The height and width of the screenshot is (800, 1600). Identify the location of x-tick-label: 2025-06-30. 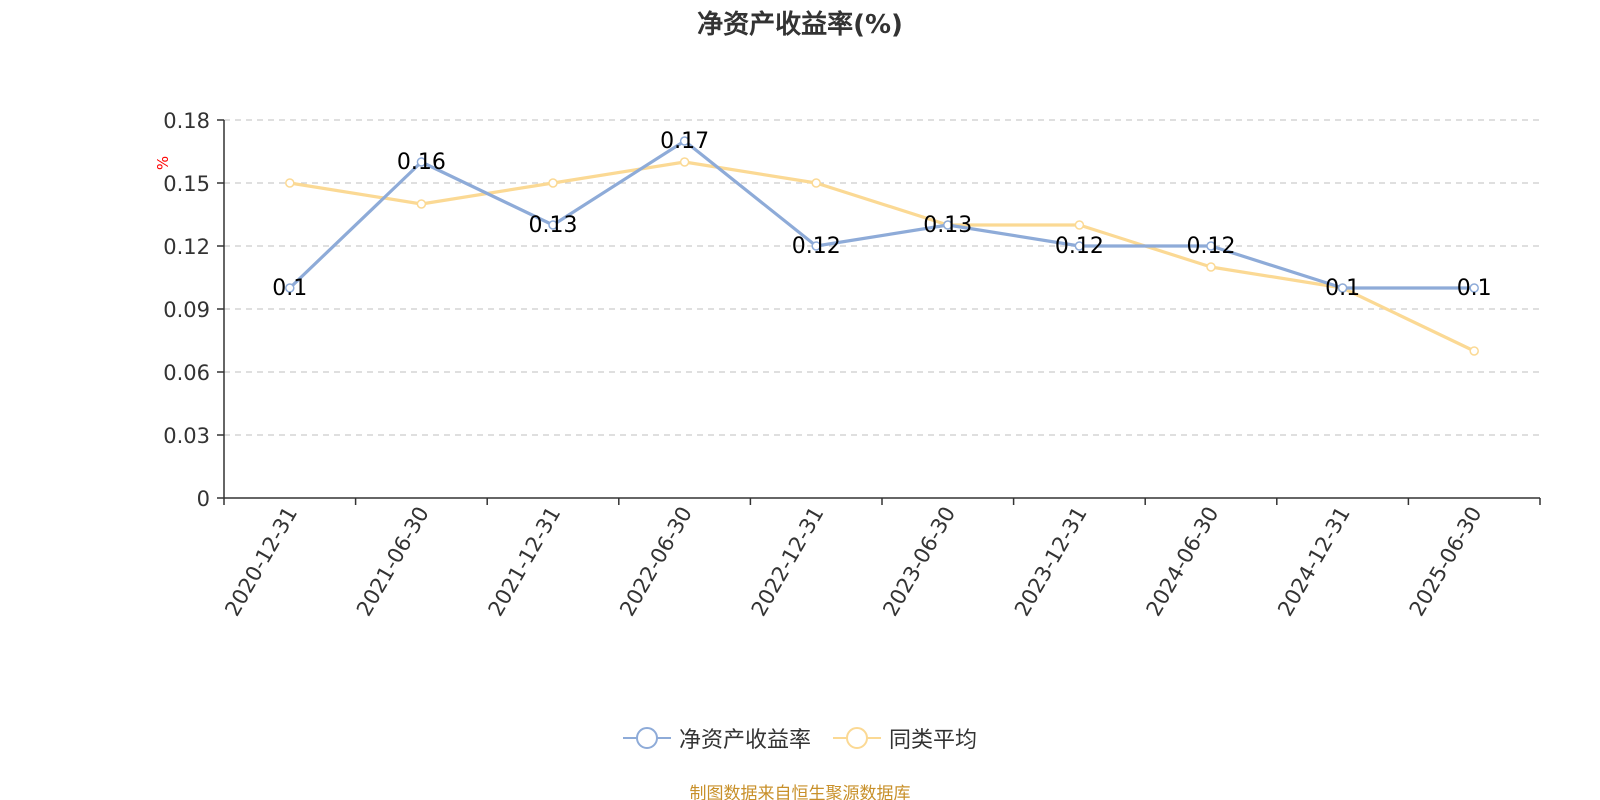
(1446, 562).